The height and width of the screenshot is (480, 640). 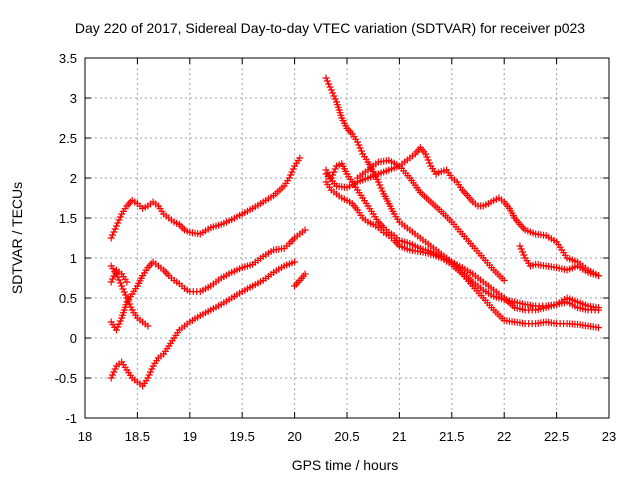 What do you see at coordinates (68, 218) in the screenshot?
I see `y-tick-label: 1.5` at bounding box center [68, 218].